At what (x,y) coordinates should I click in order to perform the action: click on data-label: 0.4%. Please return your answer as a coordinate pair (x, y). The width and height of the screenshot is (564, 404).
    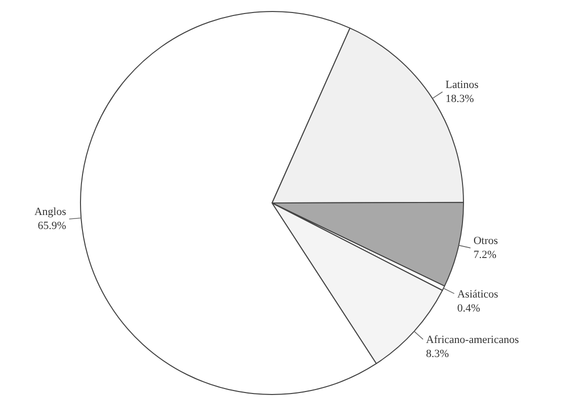
    Looking at the image, I should click on (468, 308).